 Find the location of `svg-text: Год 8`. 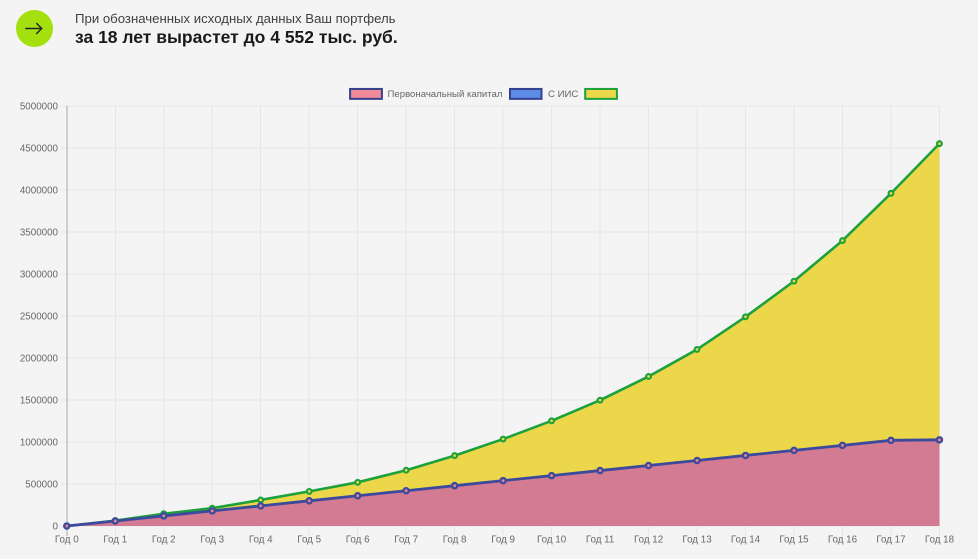

svg-text: Год 8 is located at coordinates (455, 540).